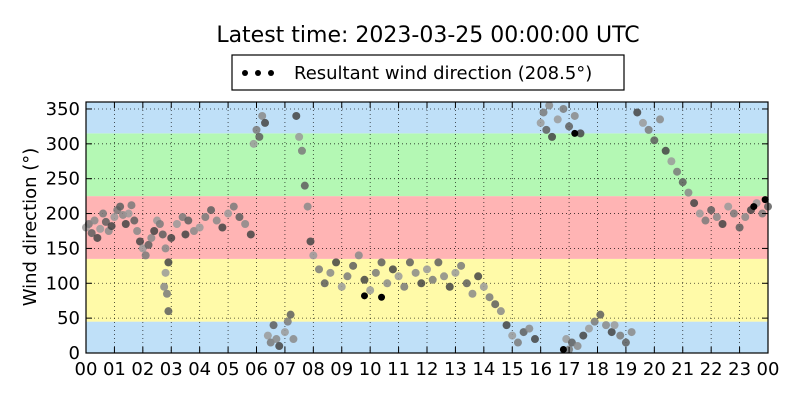 The height and width of the screenshot is (400, 800). I want to click on y-tick-label: 300, so click(63, 144).